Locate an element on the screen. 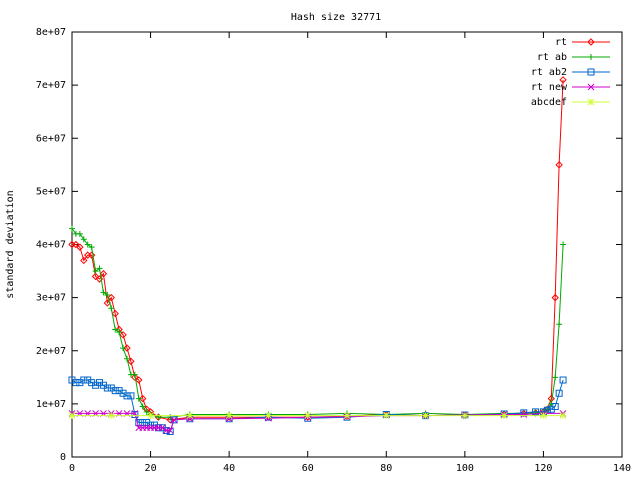 The height and width of the screenshot is (480, 640). y-tick-label: 0 is located at coordinates (63, 457).